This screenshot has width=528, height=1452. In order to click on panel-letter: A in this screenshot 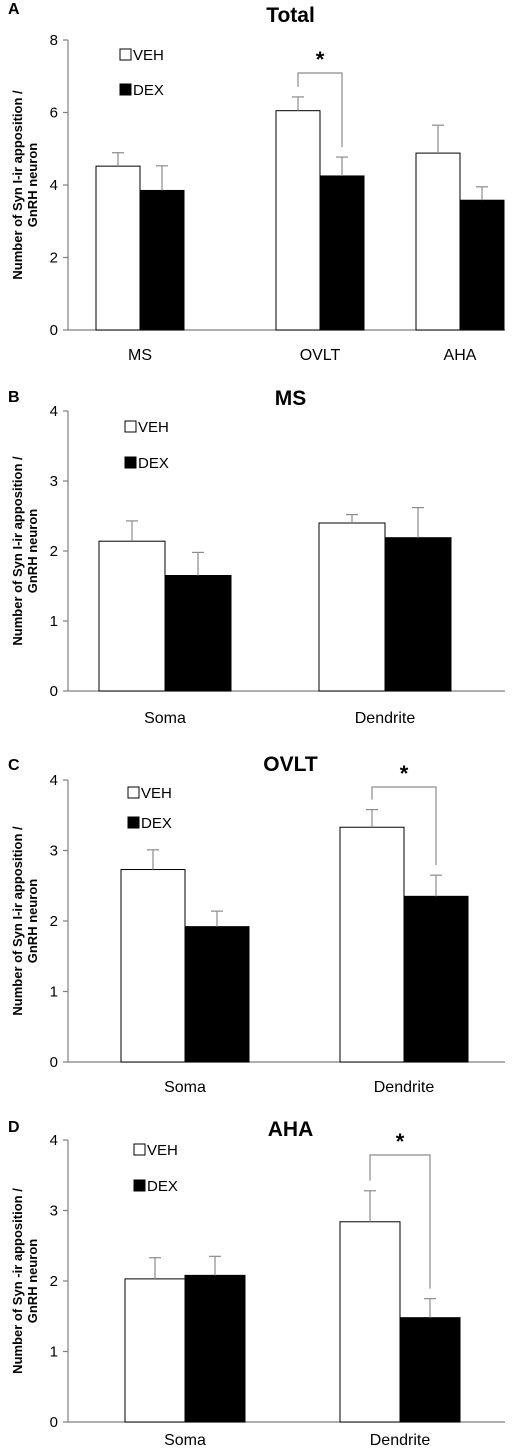, I will do `click(14, 9)`.